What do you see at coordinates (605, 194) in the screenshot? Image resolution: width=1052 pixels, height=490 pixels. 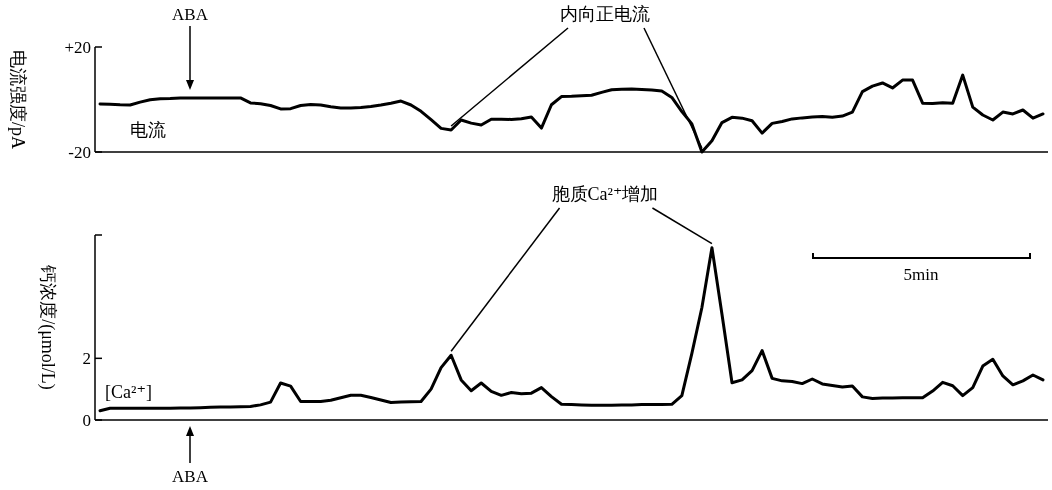 I see `text: 胞质Ca²⁺增加` at bounding box center [605, 194].